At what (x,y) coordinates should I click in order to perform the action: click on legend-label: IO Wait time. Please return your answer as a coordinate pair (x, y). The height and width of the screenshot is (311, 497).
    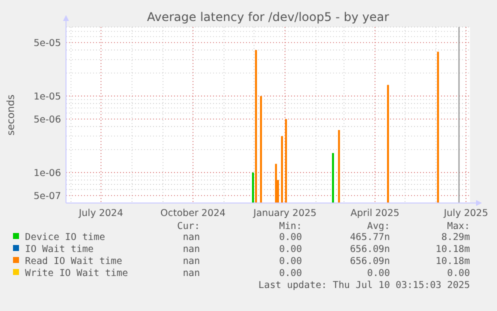
    Looking at the image, I should click on (59, 249).